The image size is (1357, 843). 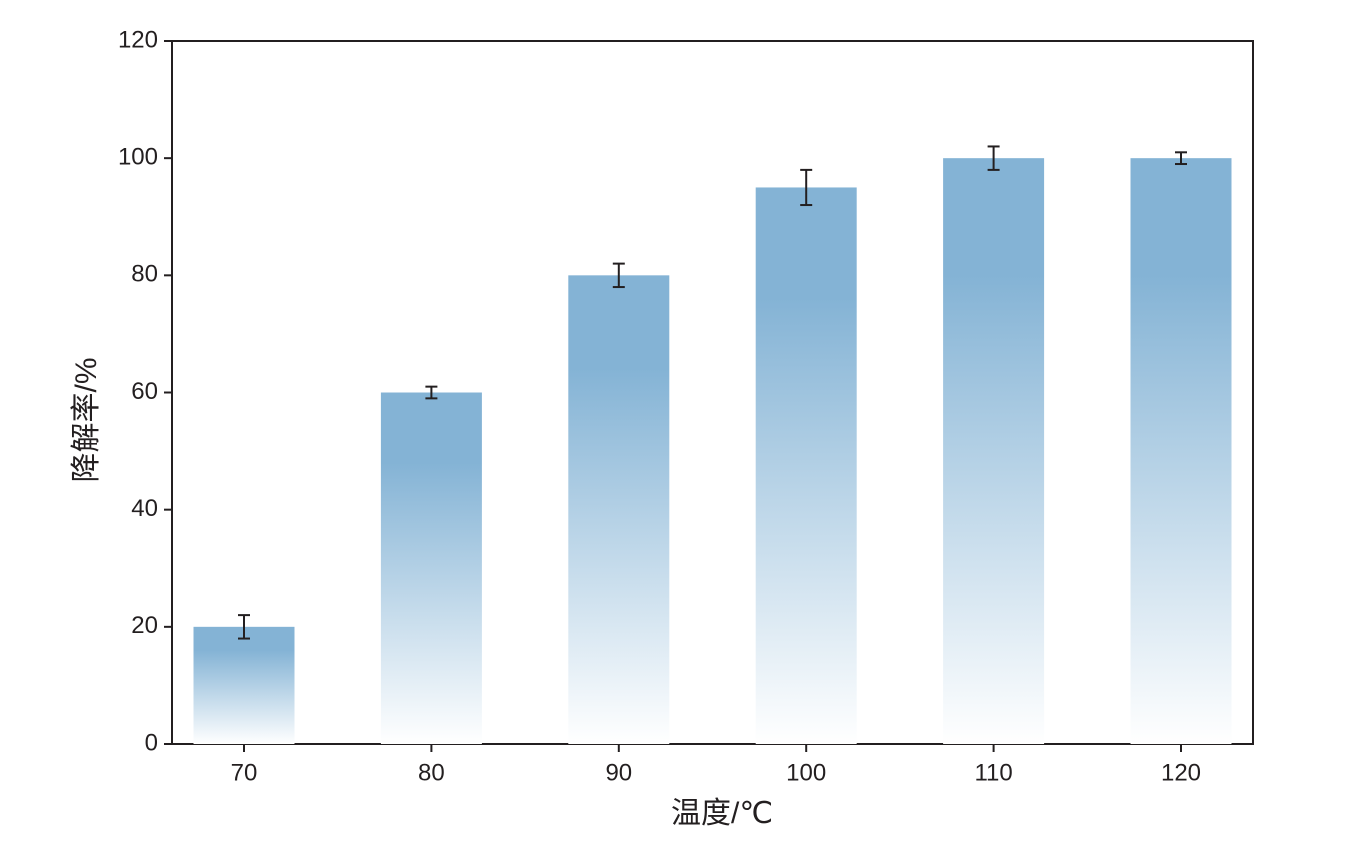 I want to click on y-tick-label: 120, so click(x=138, y=39).